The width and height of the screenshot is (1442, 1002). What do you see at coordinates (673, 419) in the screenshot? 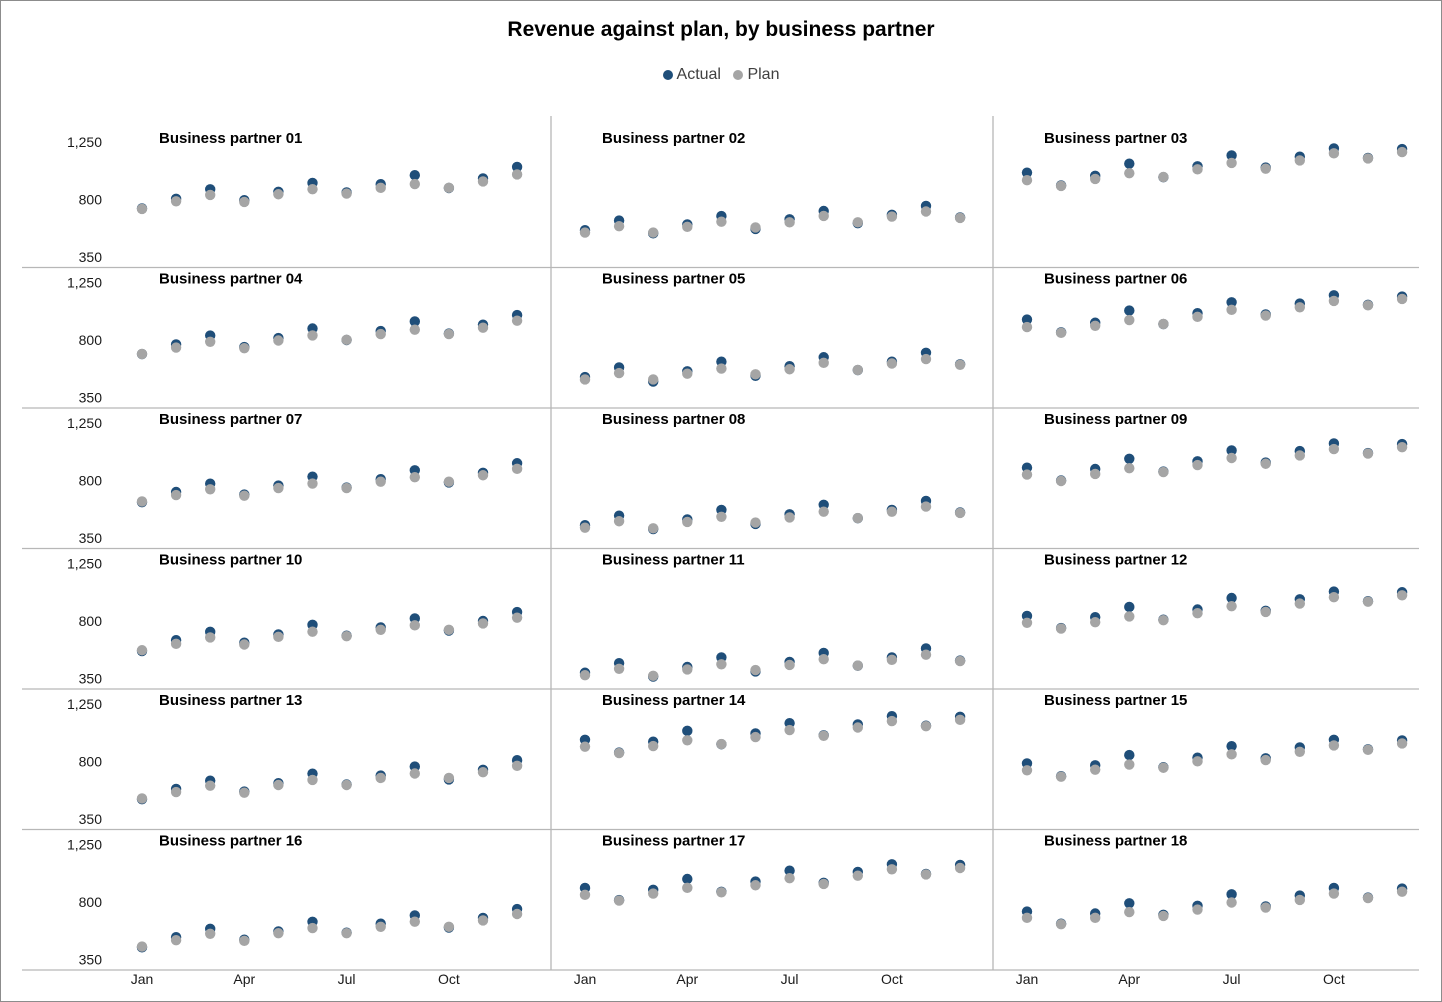
I see `panel-title: Business partner 08` at bounding box center [673, 419].